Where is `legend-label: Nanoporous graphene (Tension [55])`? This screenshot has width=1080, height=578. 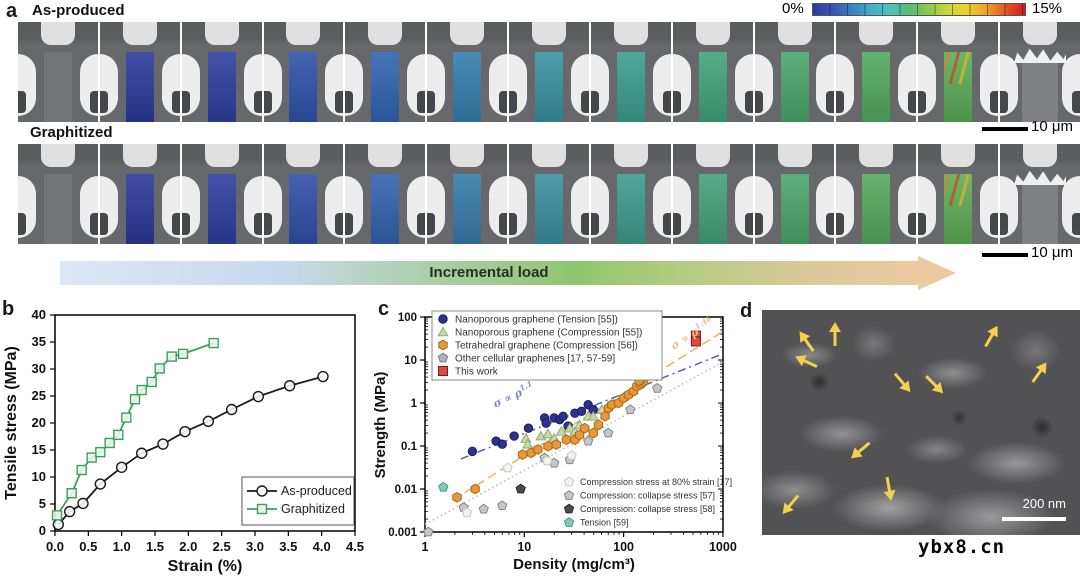
legend-label: Nanoporous graphene (Tension [55]) is located at coordinates (536, 320).